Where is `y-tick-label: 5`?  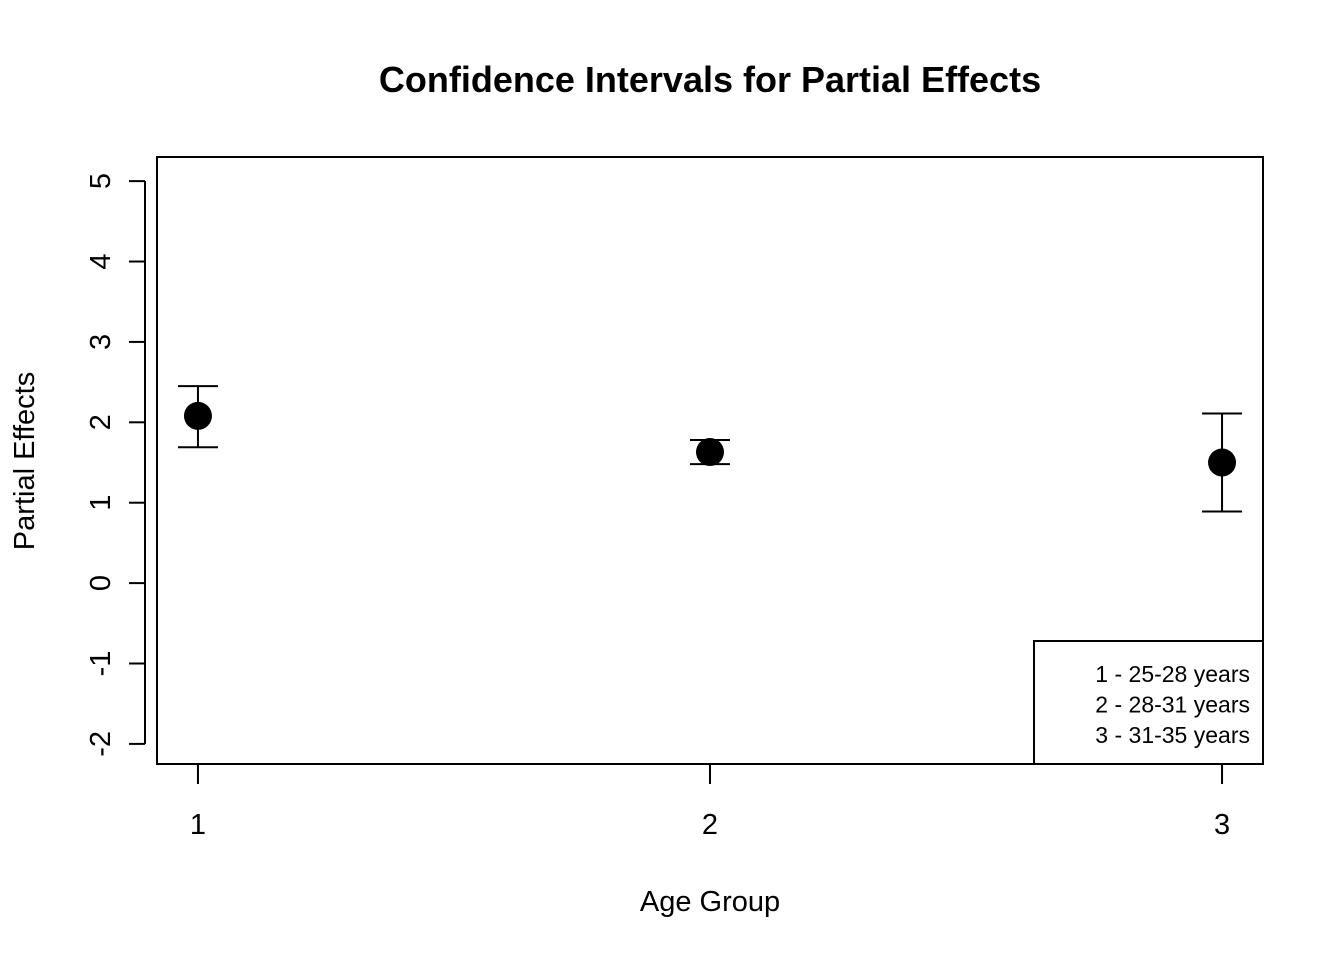
y-tick-label: 5 is located at coordinates (101, 181).